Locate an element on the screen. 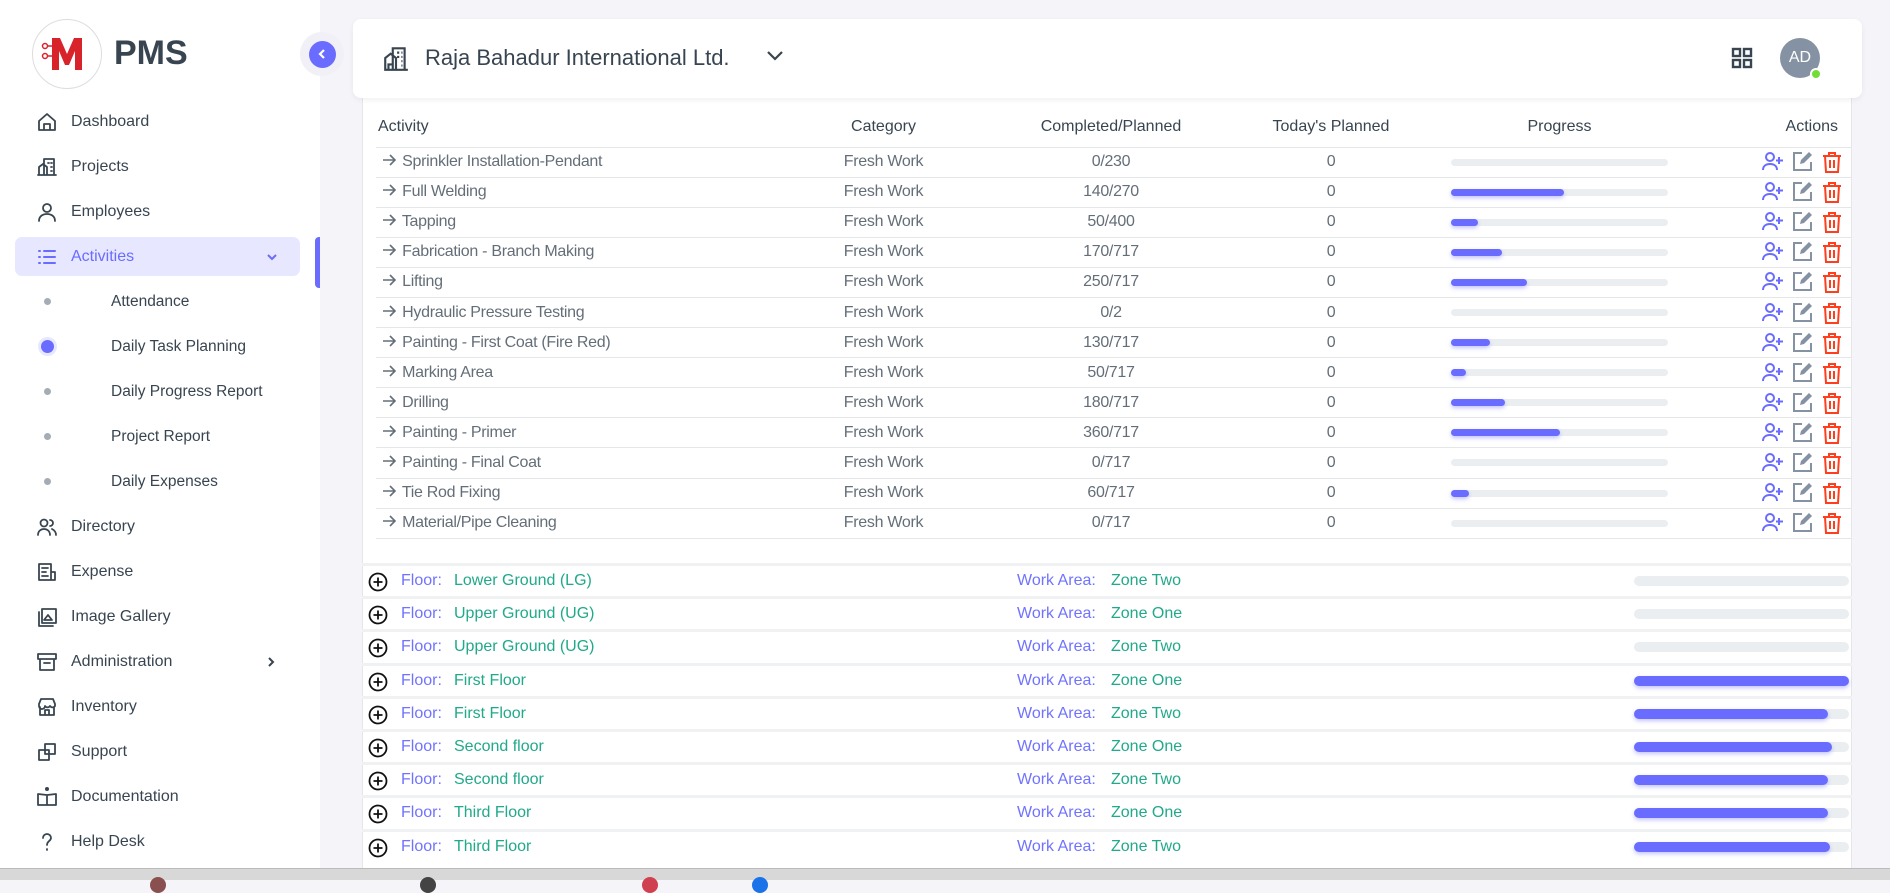 The image size is (1890, 893). floor-row: Floor: Third Floor Work Area: Zone One is located at coordinates (1107, 811).